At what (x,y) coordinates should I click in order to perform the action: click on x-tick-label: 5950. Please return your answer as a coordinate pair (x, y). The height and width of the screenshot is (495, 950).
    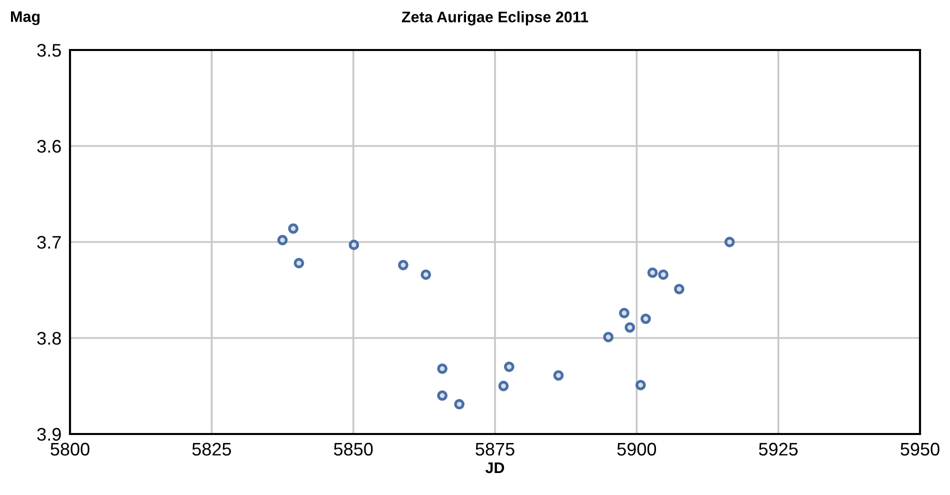
    Looking at the image, I should click on (920, 449).